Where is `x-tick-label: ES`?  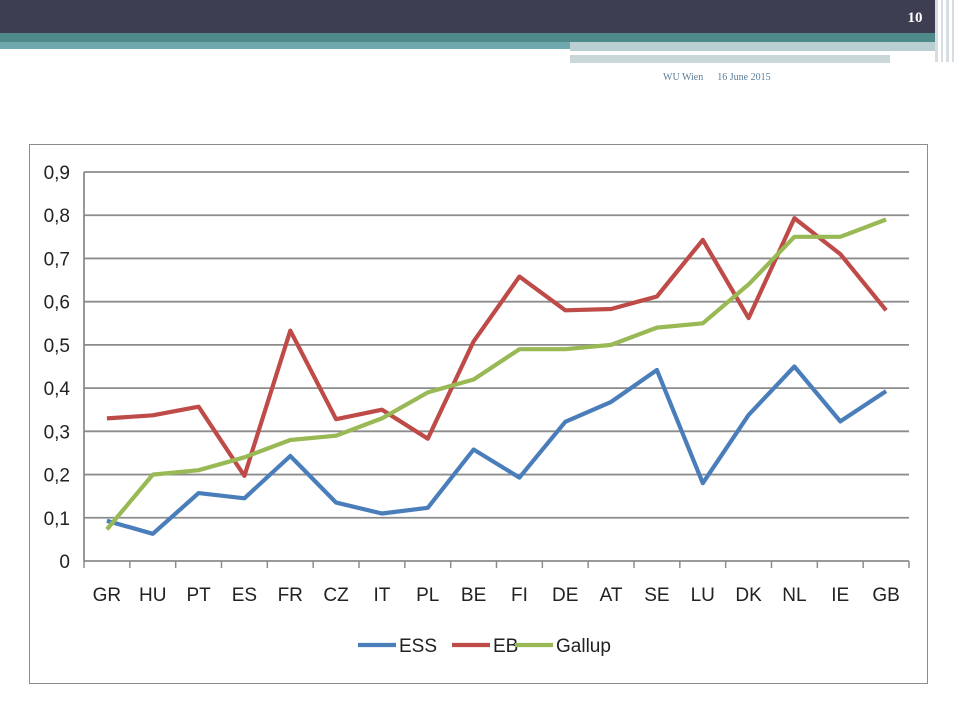
x-tick-label: ES is located at coordinates (244, 595).